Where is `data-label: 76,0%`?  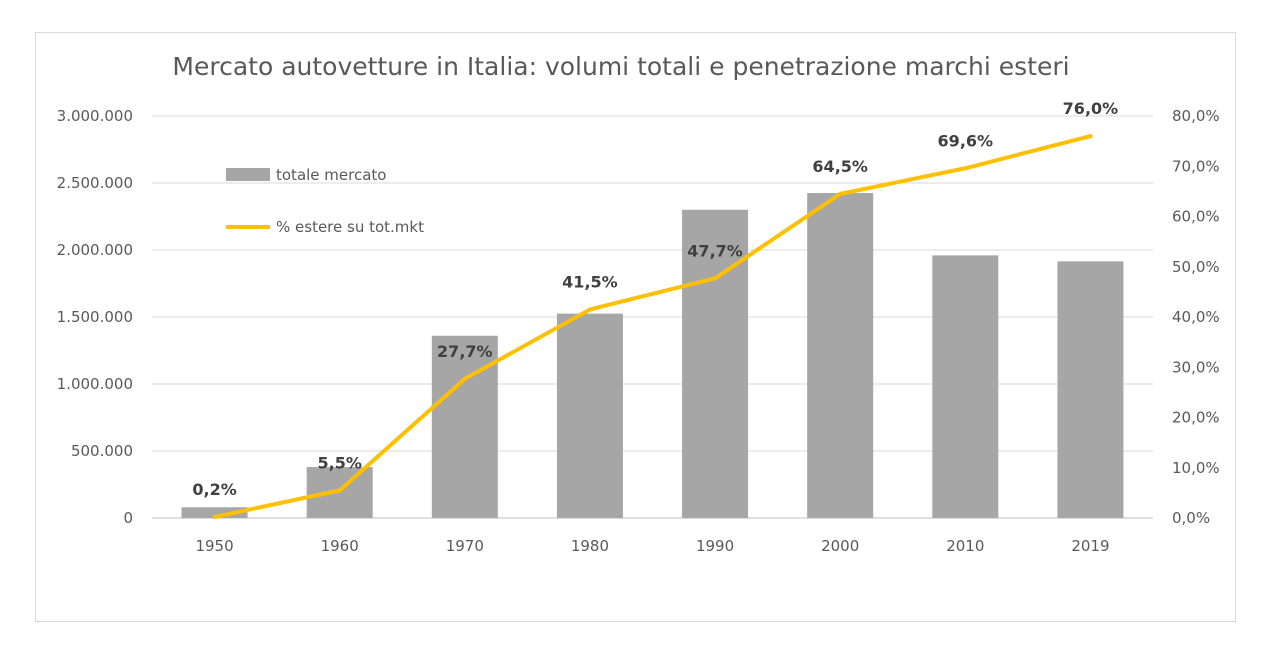
data-label: 76,0% is located at coordinates (1091, 108).